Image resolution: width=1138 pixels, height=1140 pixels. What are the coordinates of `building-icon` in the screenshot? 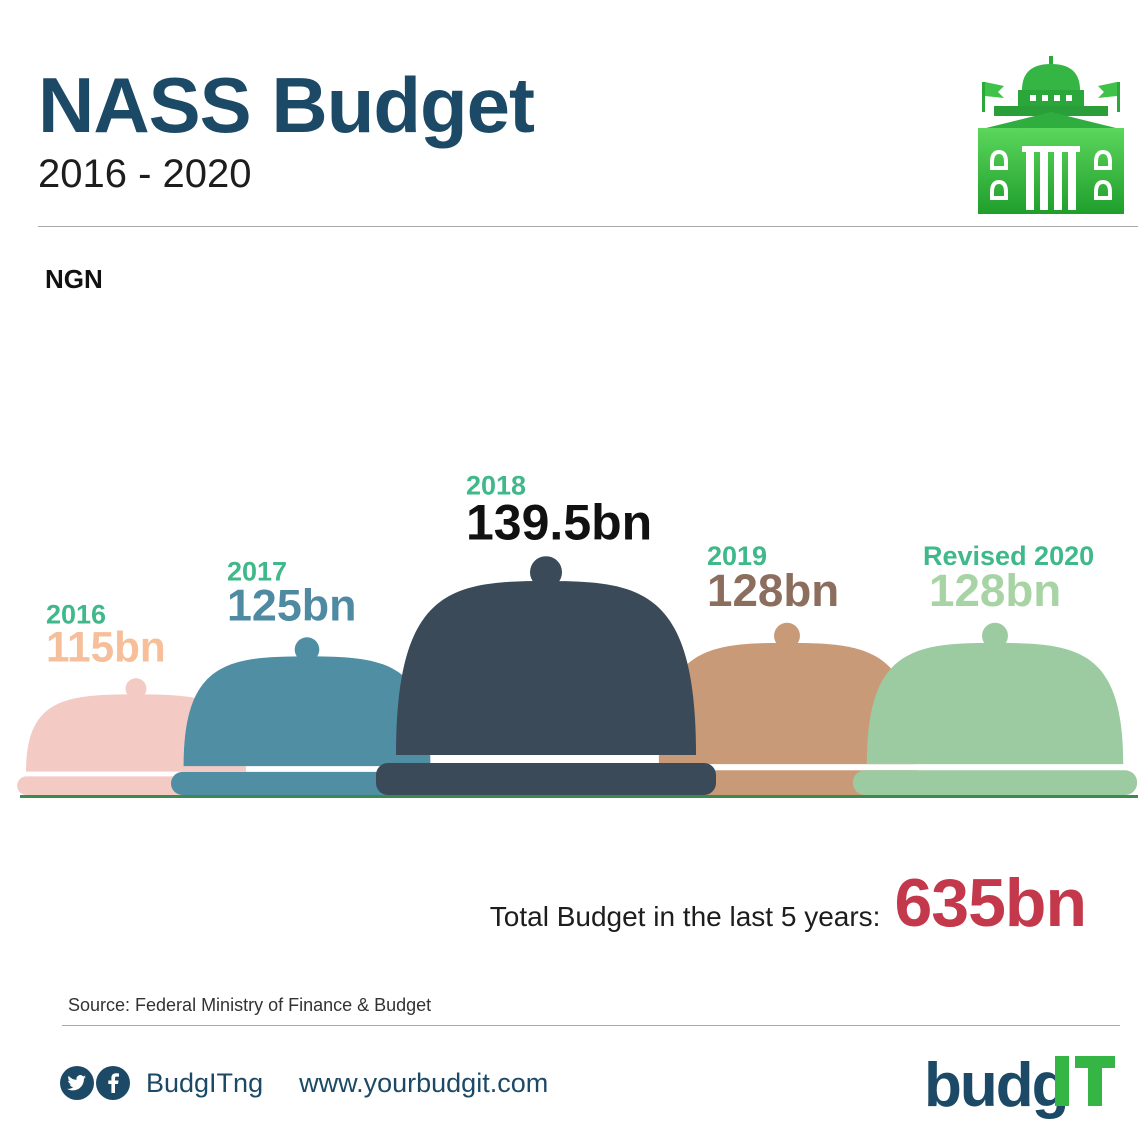 It's located at (1051, 135).